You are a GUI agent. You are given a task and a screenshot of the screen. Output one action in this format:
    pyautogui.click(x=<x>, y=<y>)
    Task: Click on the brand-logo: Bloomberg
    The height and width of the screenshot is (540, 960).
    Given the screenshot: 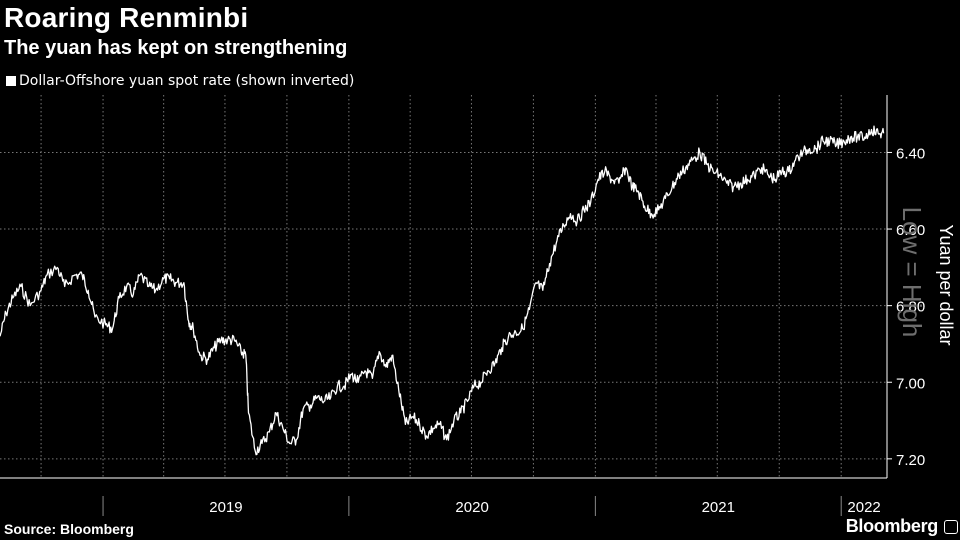 What is the action you would take?
    pyautogui.click(x=892, y=526)
    